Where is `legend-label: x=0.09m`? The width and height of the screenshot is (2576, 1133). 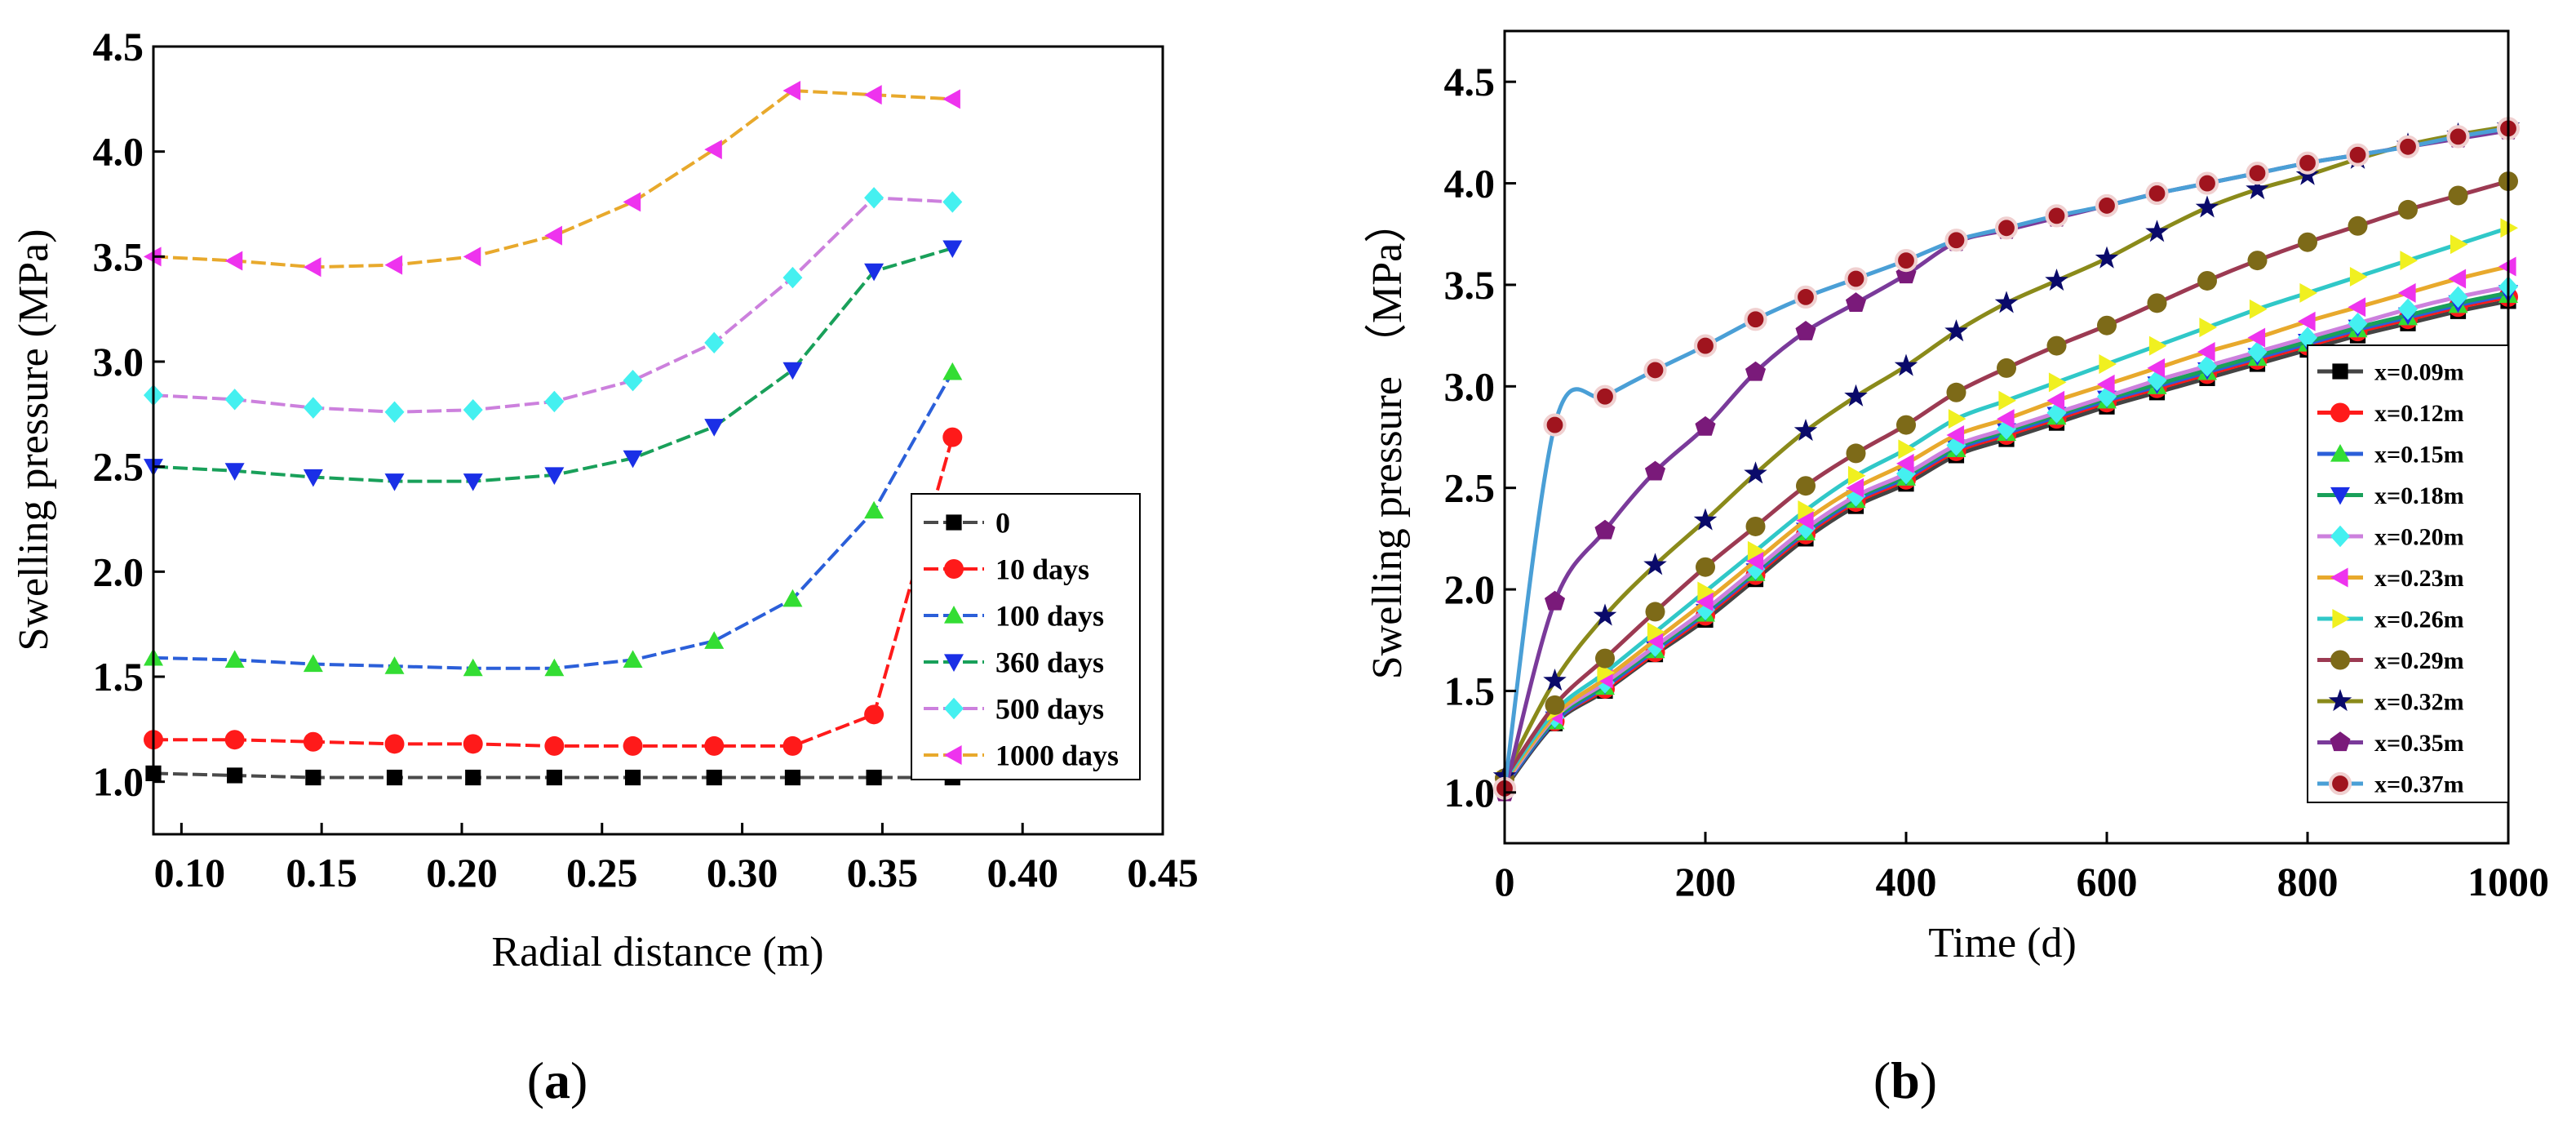
legend-label: x=0.09m is located at coordinates (2419, 373).